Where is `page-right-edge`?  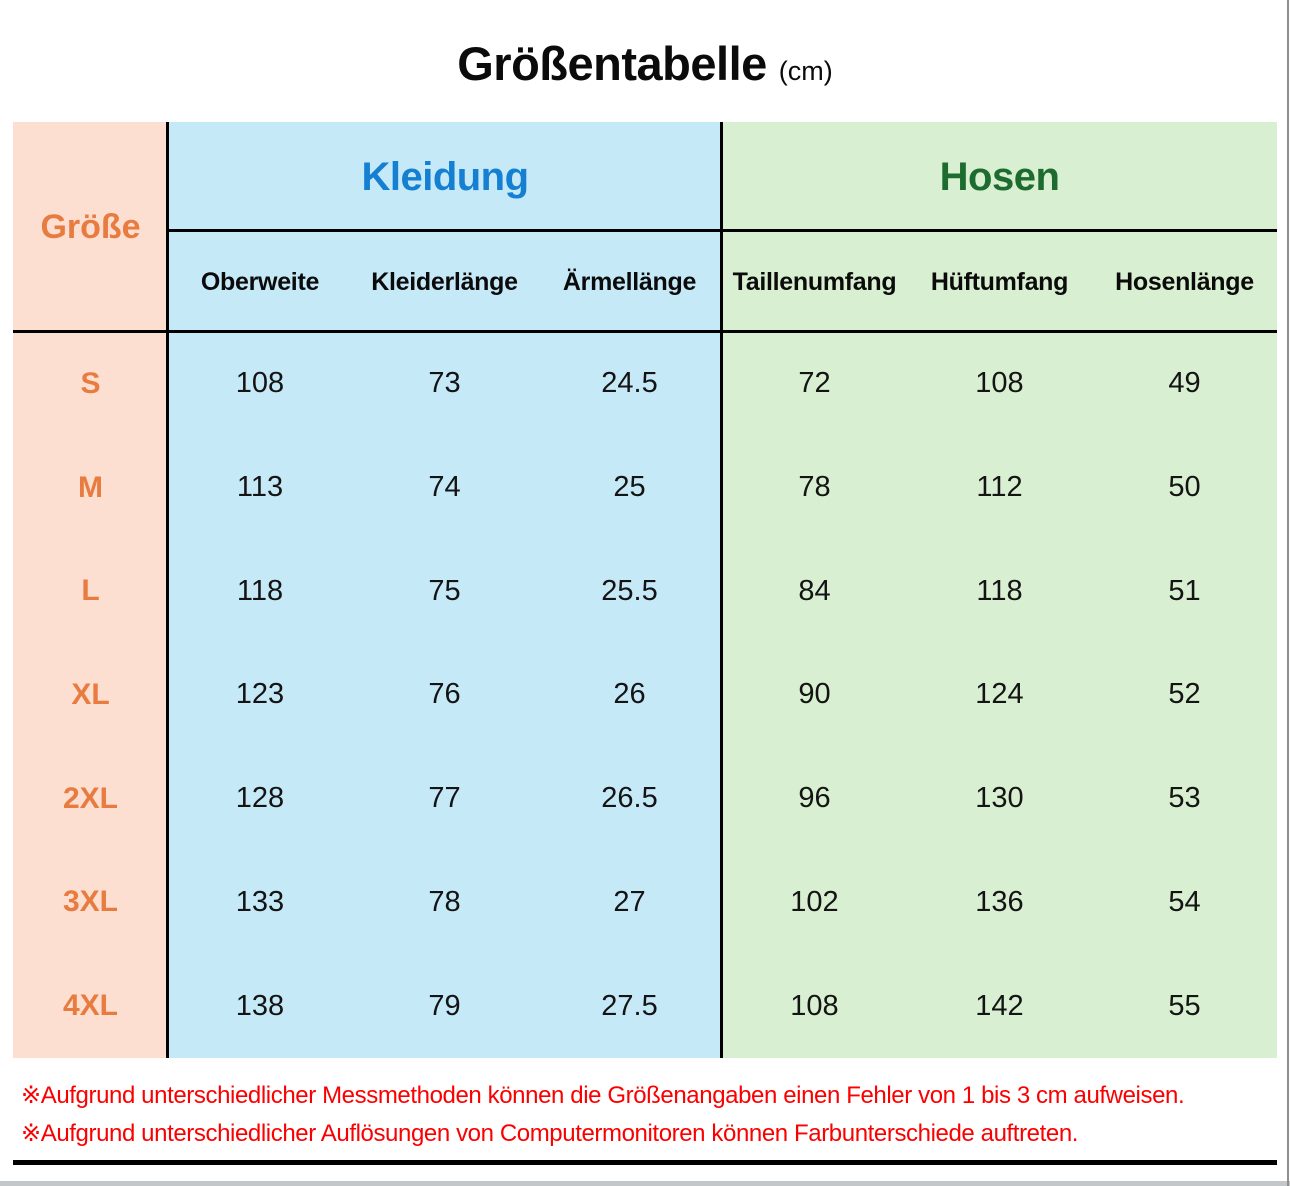
page-right-edge is located at coordinates (1288, 593).